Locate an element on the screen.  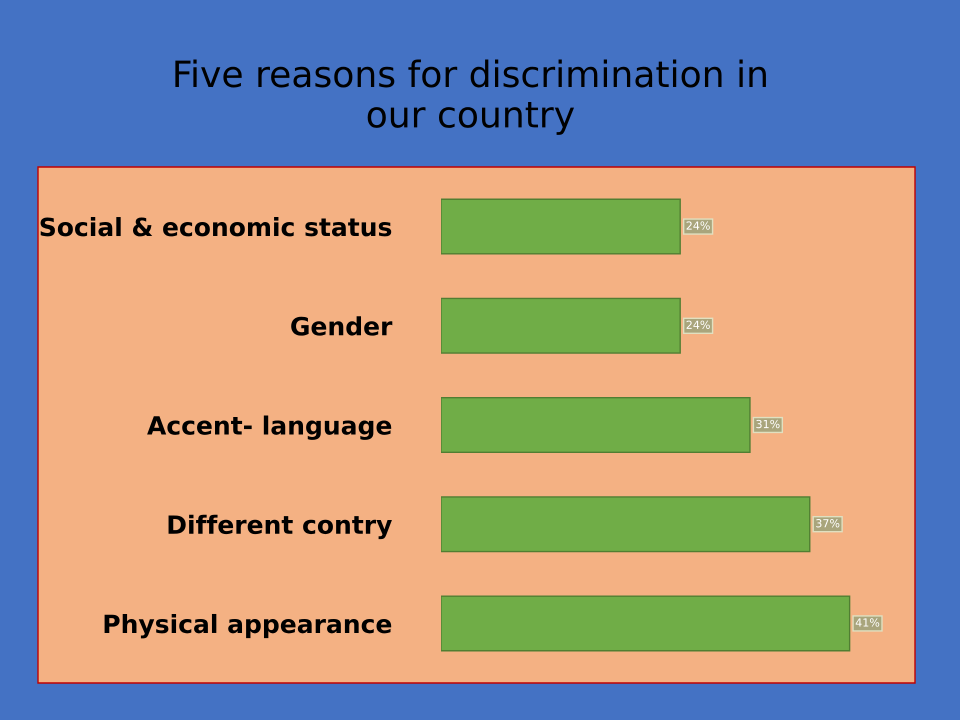
y-tick-label: Physical appearance is located at coordinates (248, 626).